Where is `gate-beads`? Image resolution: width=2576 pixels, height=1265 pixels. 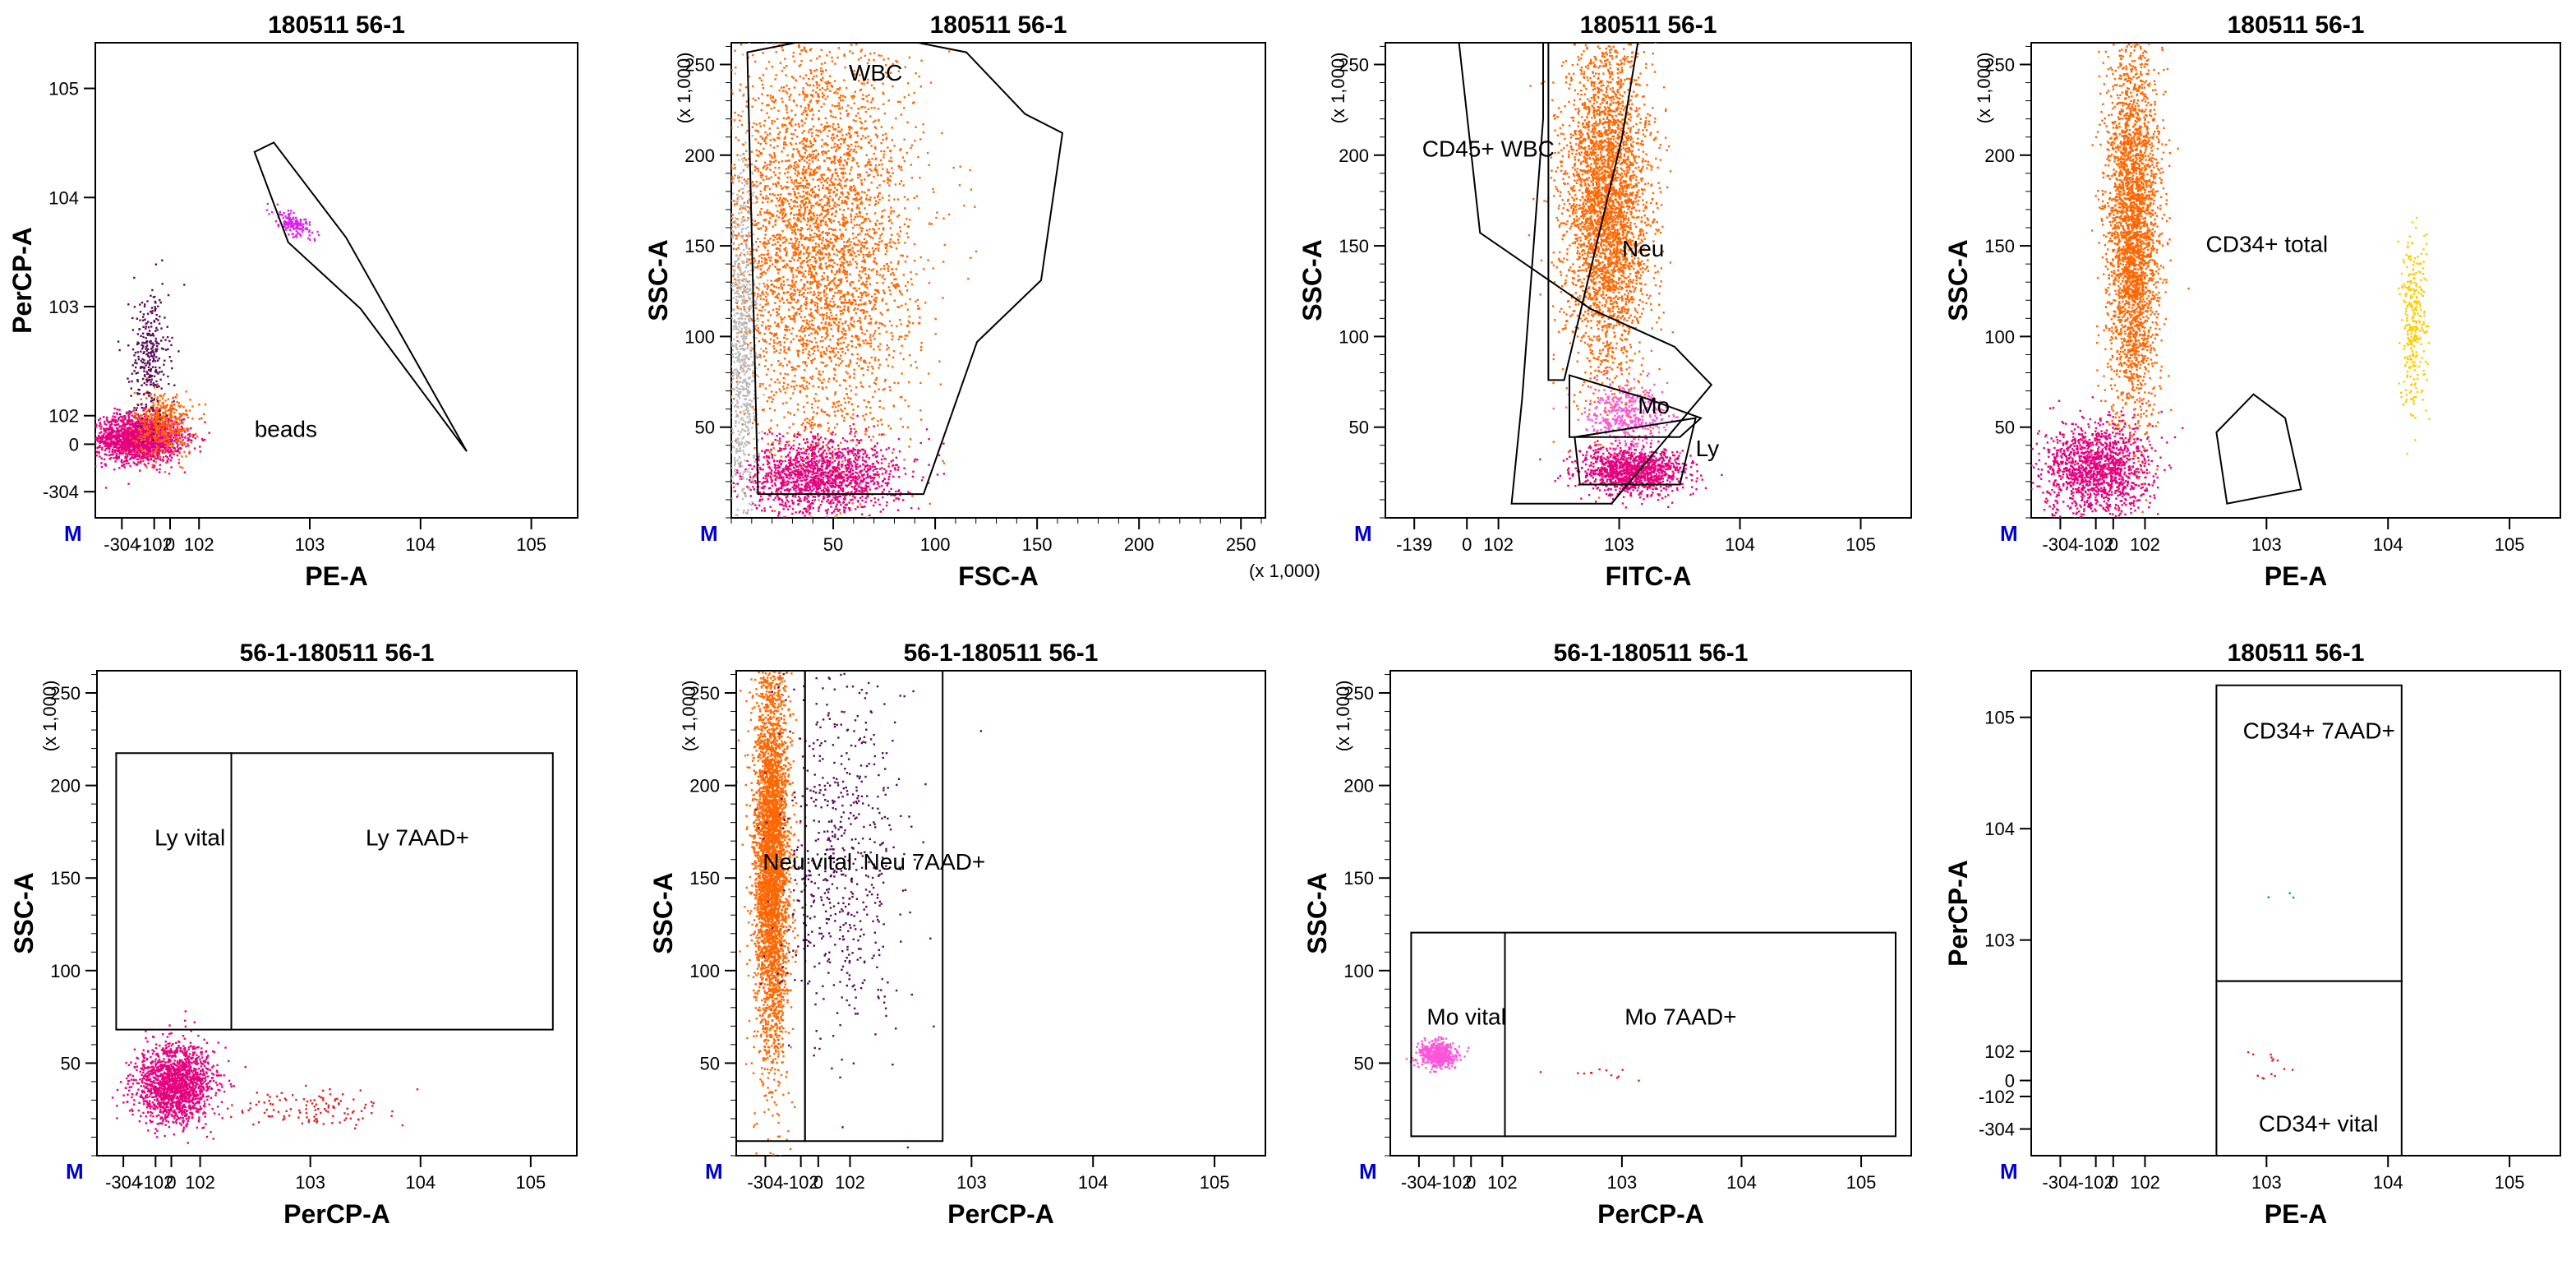 gate-beads is located at coordinates (360, 296).